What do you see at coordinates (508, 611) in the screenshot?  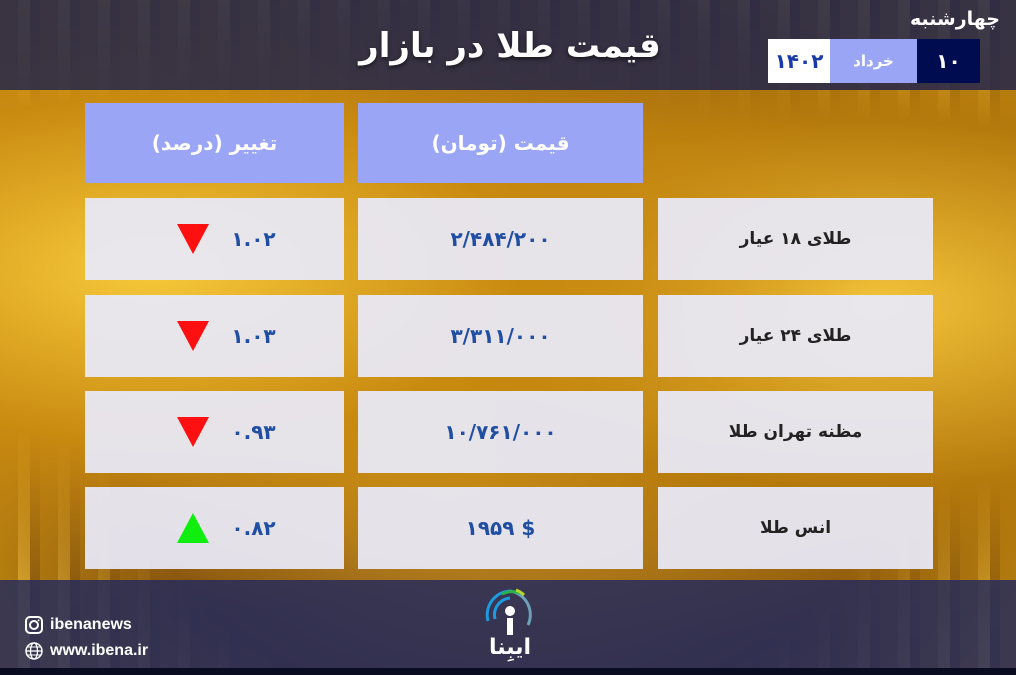 I see `broadcast-icon` at bounding box center [508, 611].